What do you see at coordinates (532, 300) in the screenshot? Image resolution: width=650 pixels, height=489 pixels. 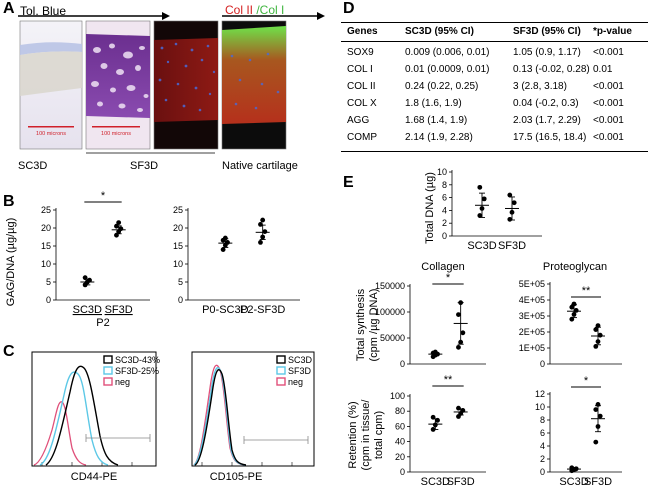 I see `y-tick-label: 4E+05` at bounding box center [532, 300].